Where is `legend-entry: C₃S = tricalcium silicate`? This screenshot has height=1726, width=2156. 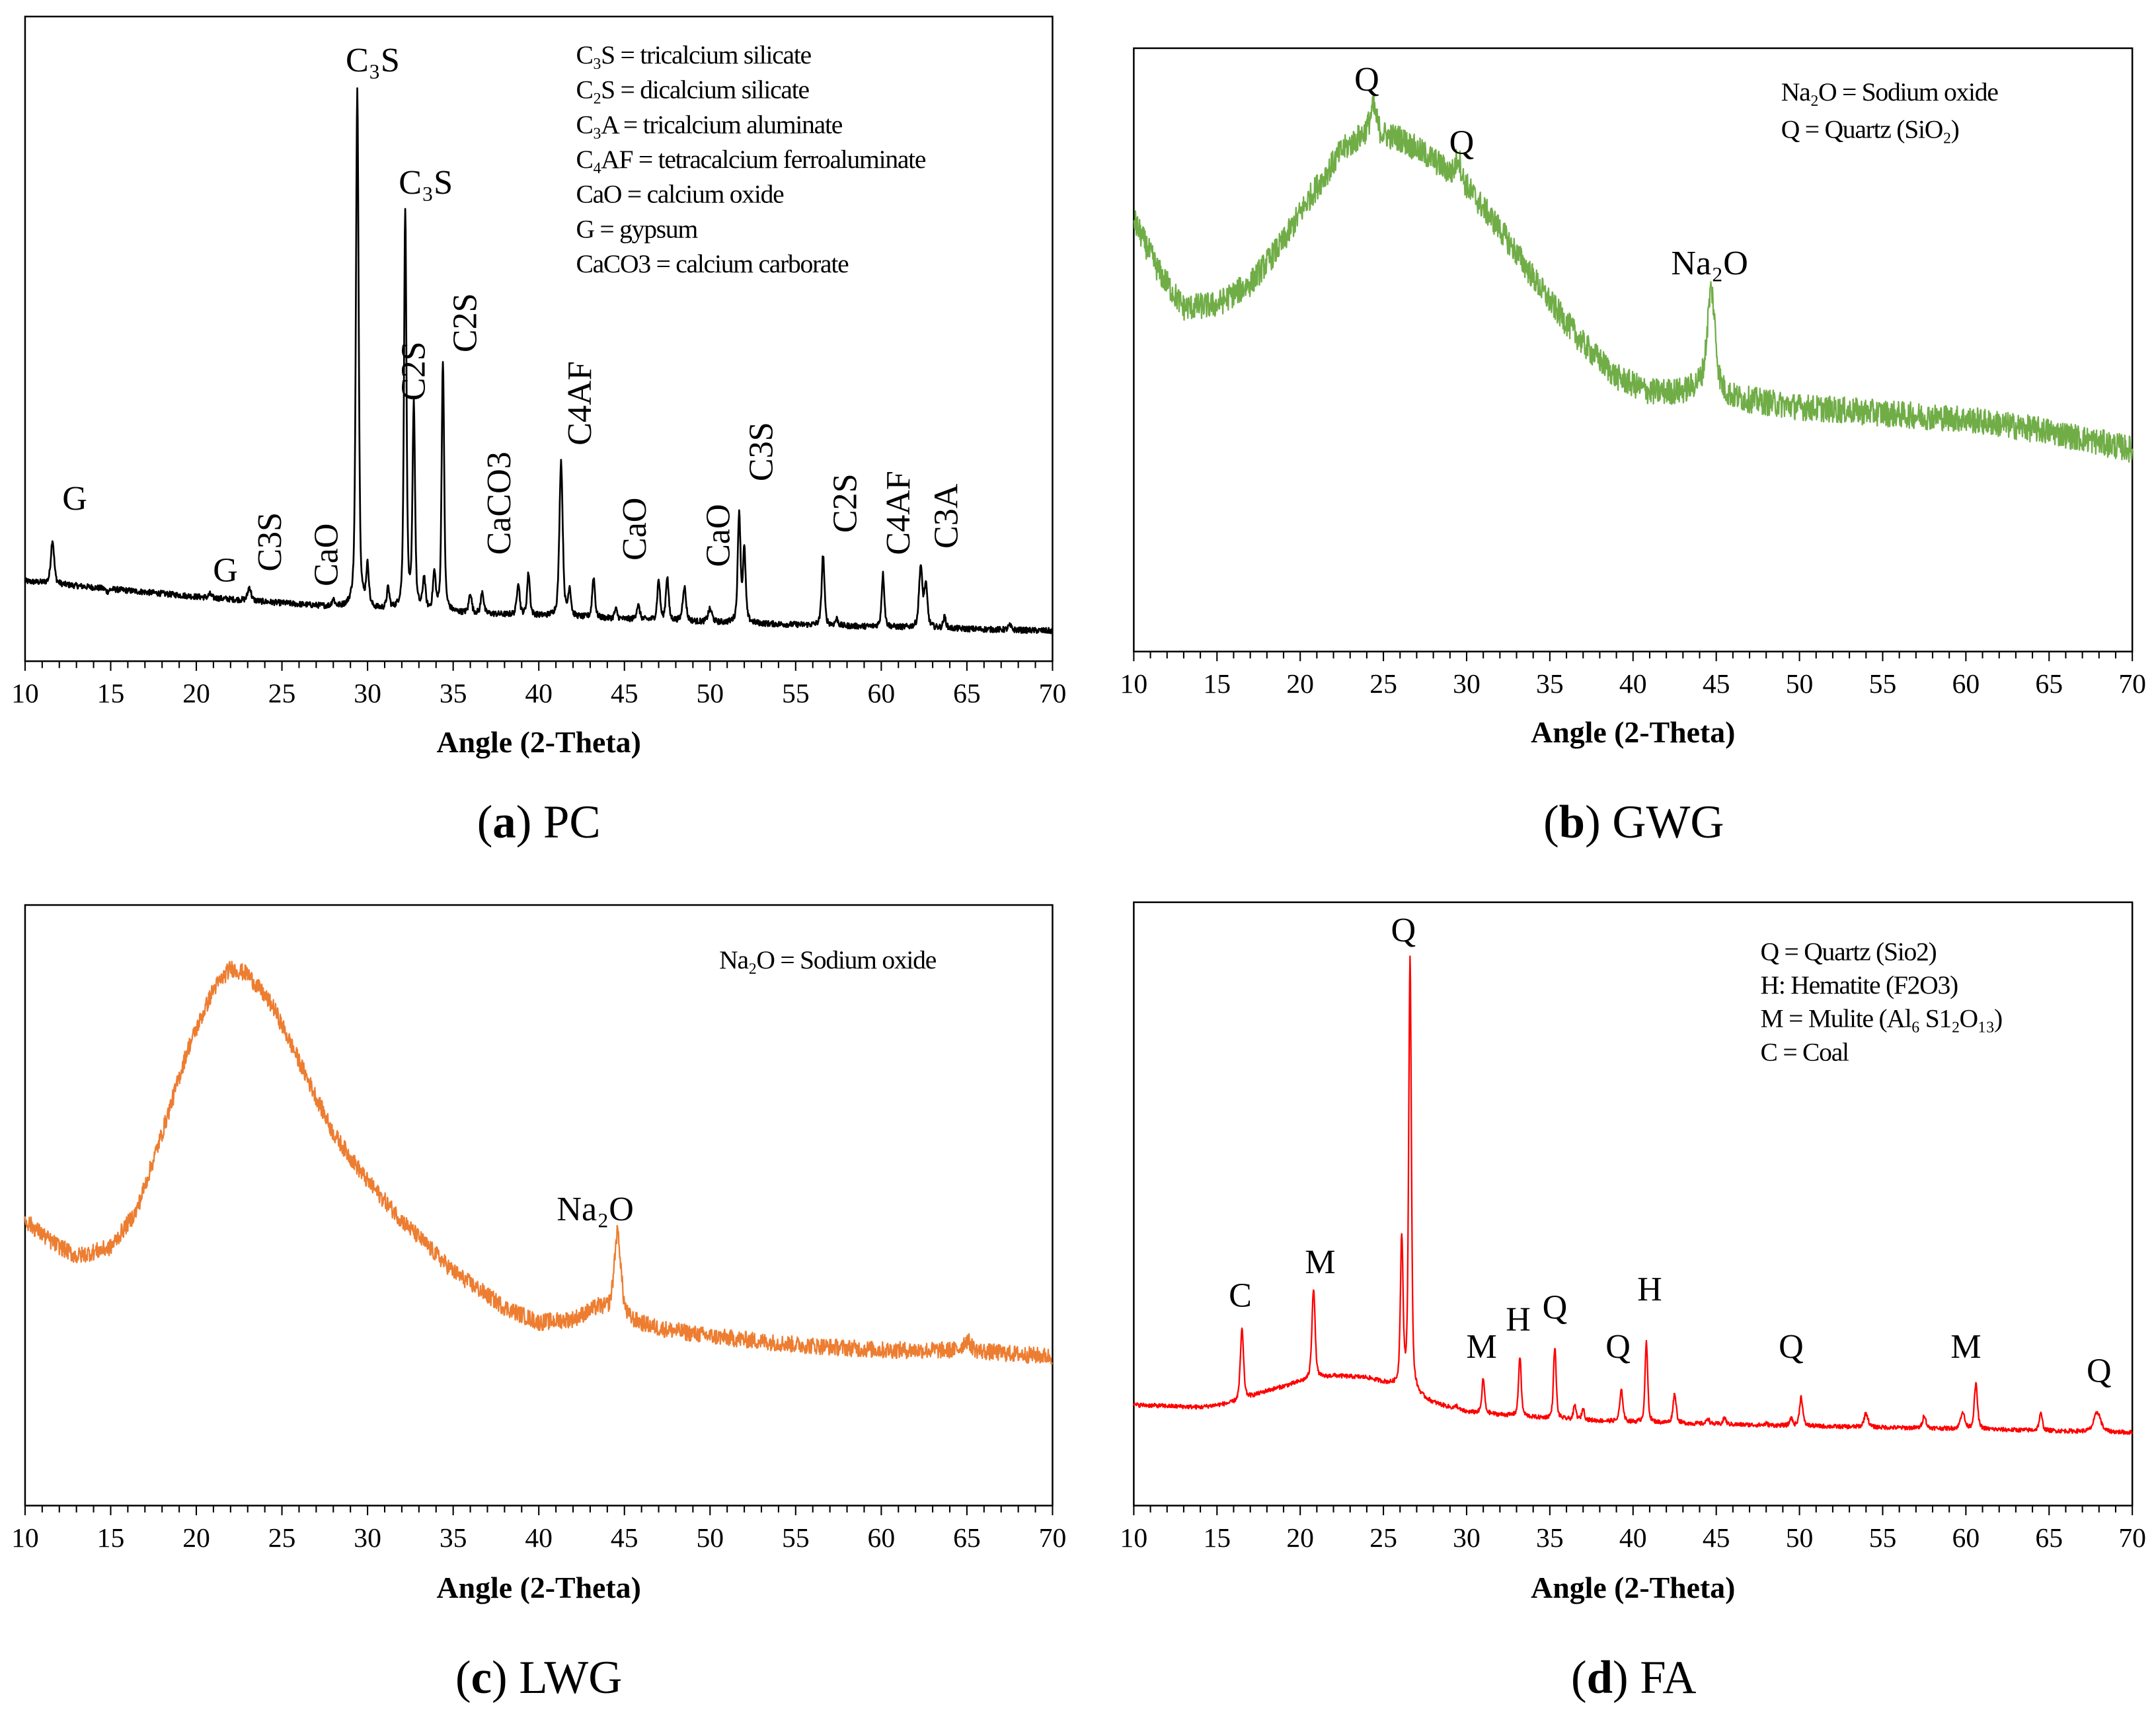 legend-entry: C₃S = tricalcium silicate is located at coordinates (693, 54).